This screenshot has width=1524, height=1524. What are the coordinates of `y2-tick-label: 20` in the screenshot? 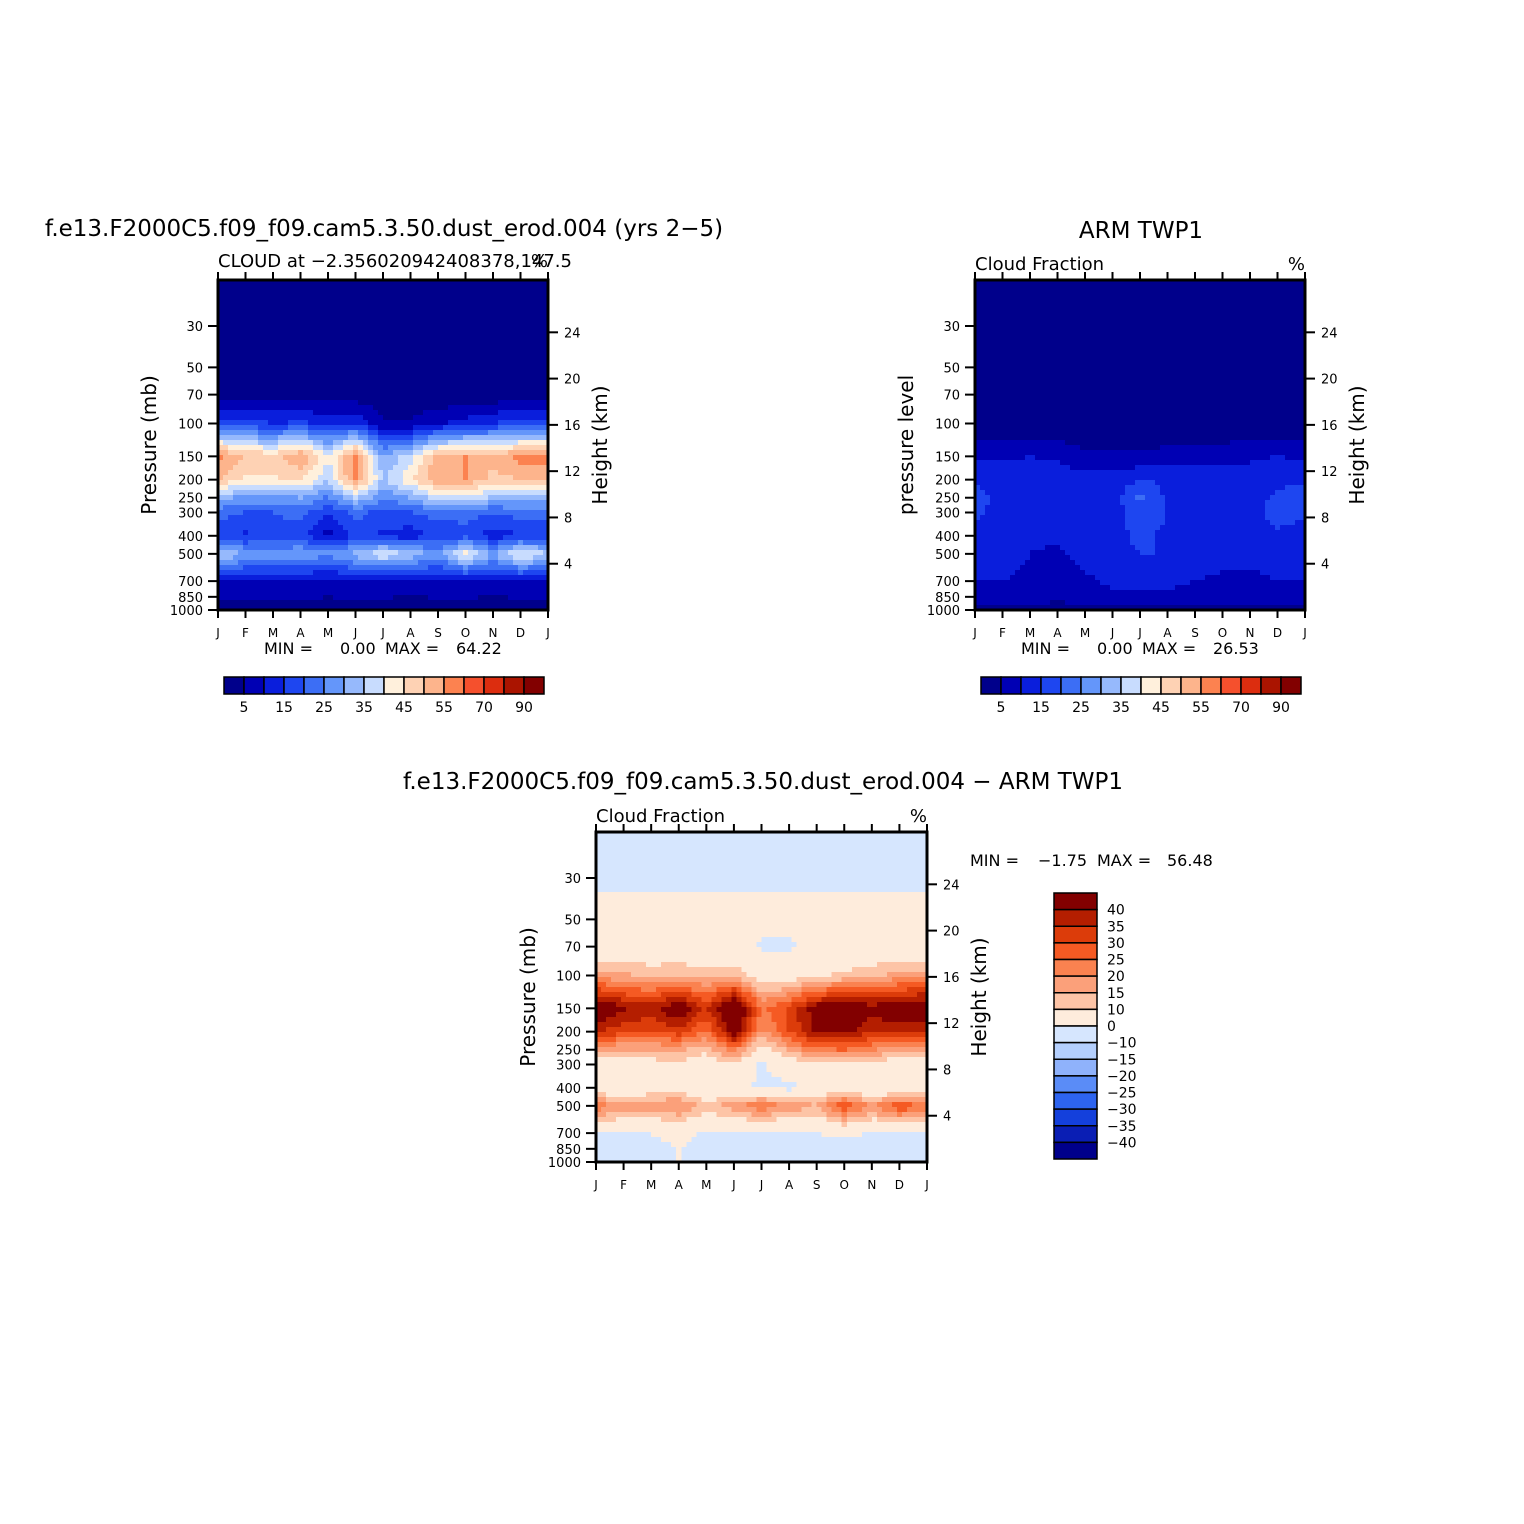 It's located at (572, 380).